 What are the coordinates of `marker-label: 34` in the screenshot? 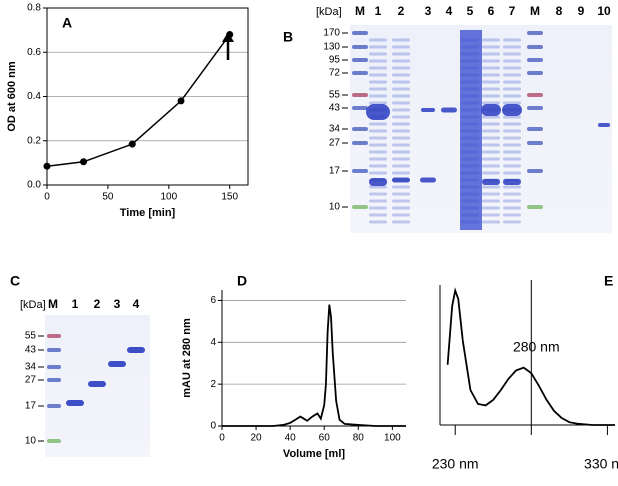 It's located at (335, 129).